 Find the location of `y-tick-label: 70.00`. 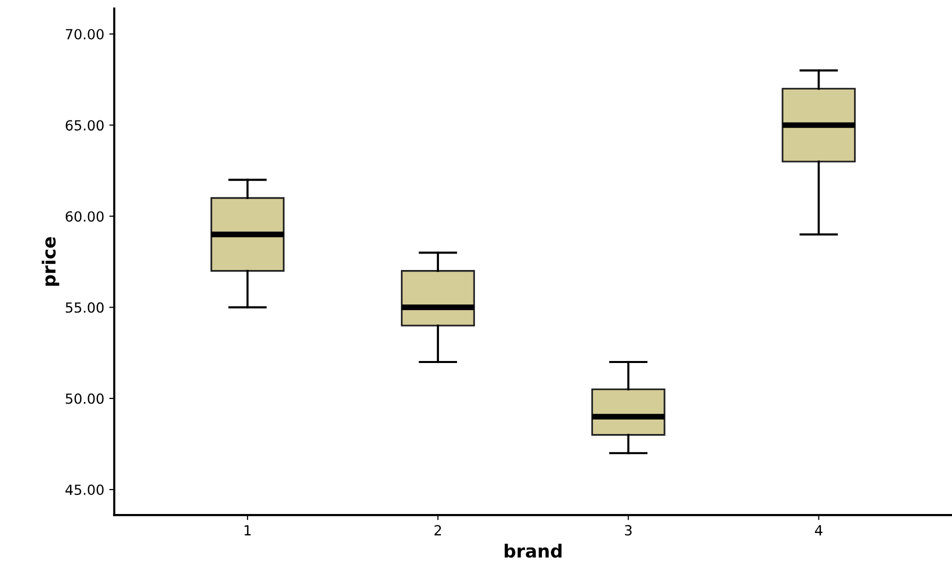

y-tick-label: 70.00 is located at coordinates (85, 34).